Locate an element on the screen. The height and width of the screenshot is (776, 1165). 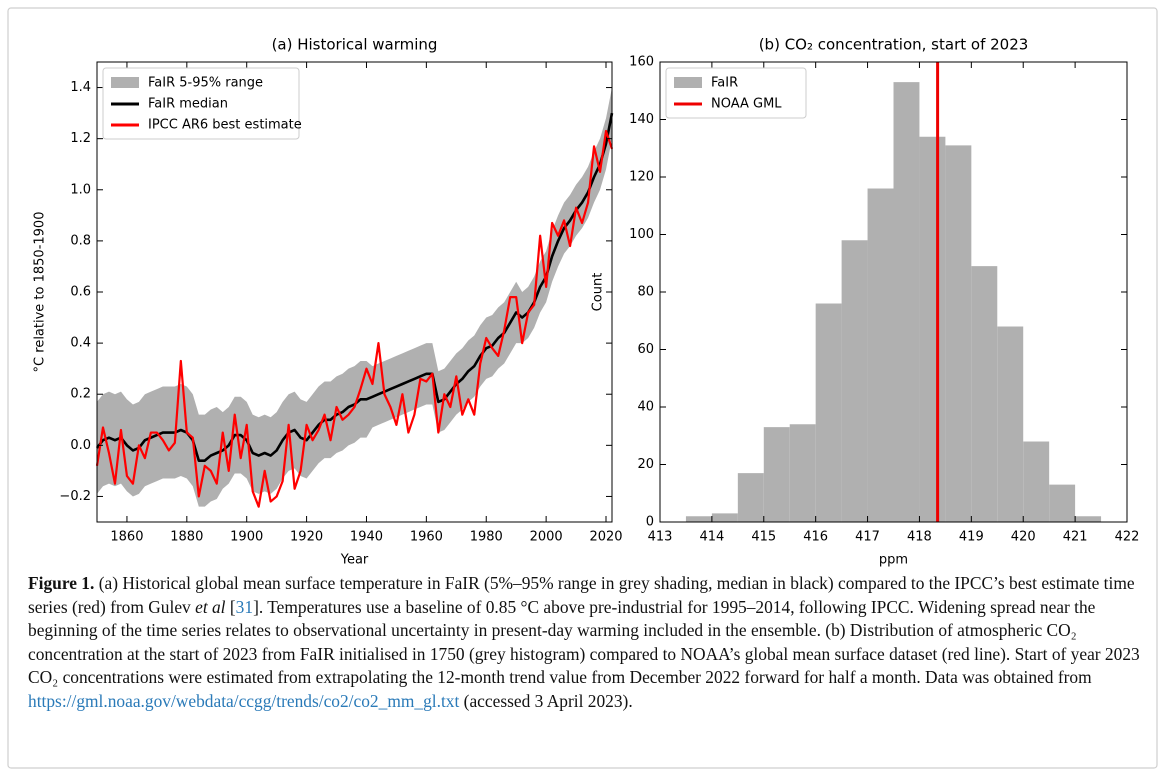
x-tick-label: 422 is located at coordinates (1127, 537).